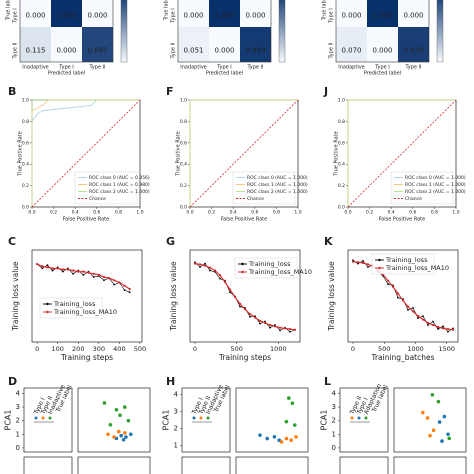  What do you see at coordinates (412, 68) in the screenshot?
I see `x-tick-label: Type II` at bounding box center [412, 68].